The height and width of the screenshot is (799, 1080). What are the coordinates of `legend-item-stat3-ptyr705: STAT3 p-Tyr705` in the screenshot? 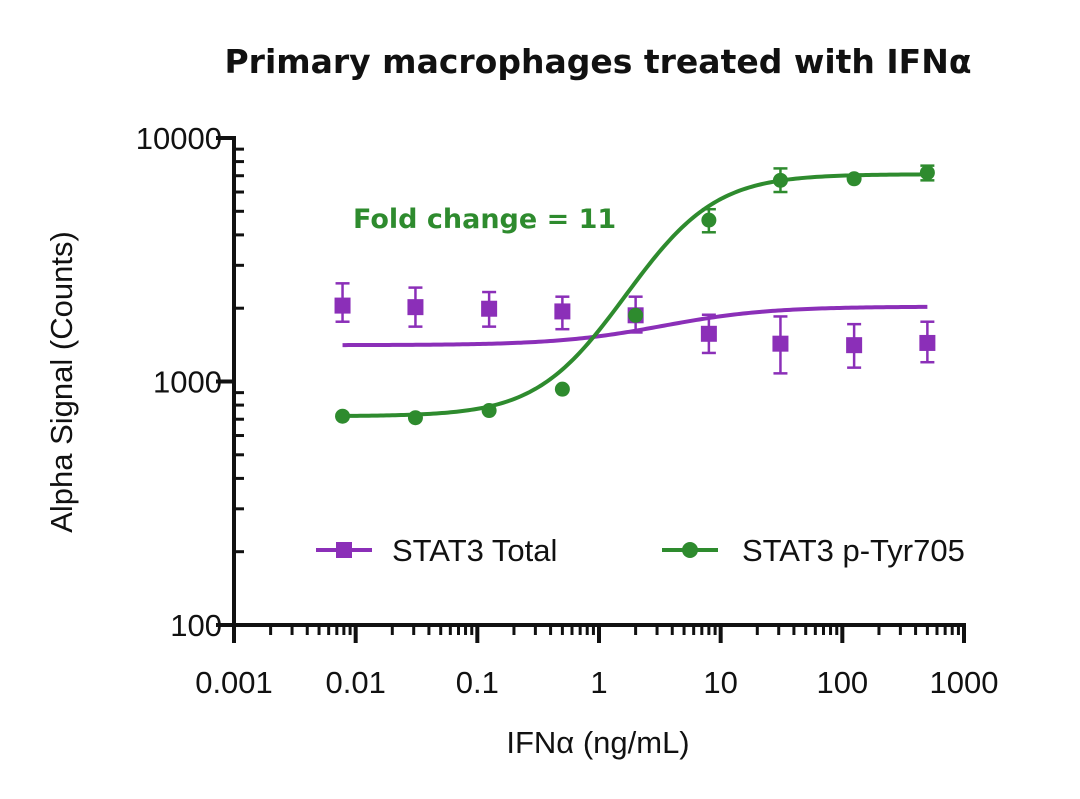 It's located at (813, 550).